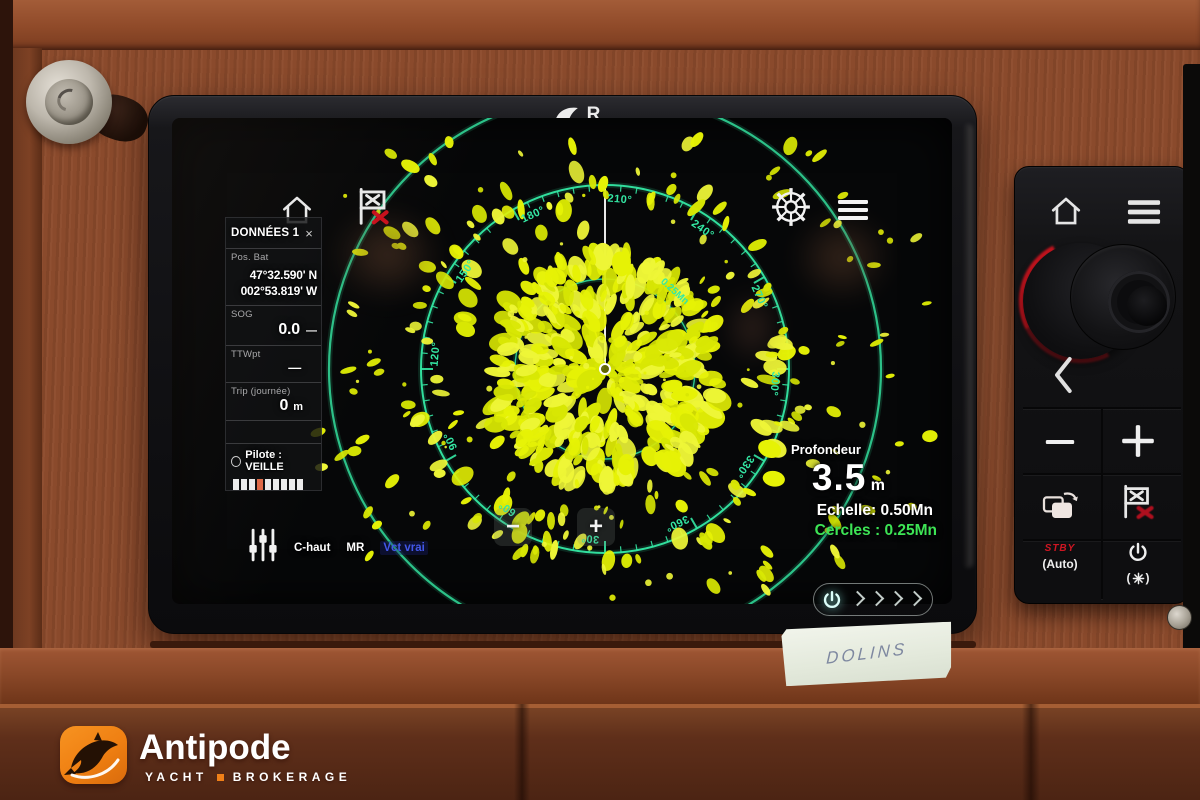 The image size is (1200, 800). Describe the element at coordinates (774, 384) in the screenshot. I see `svg-text: 300°` at that location.